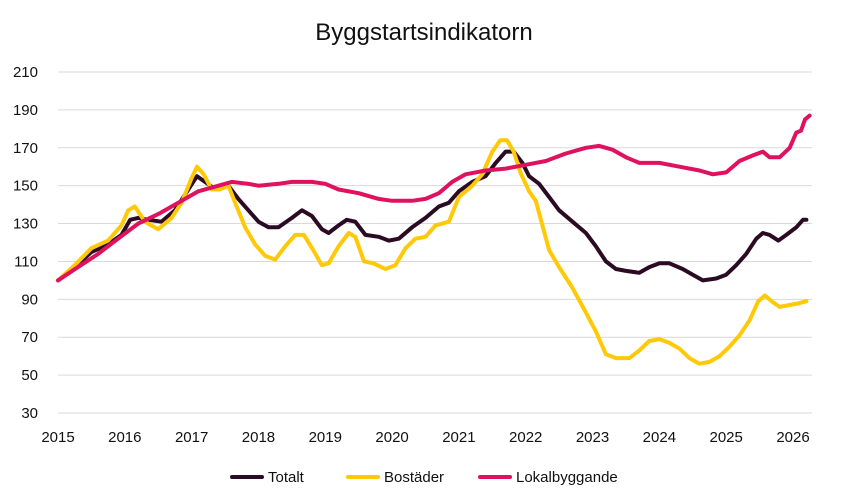 This screenshot has height=503, width=848. Describe the element at coordinates (414, 477) in the screenshot. I see `legend-label-bostäder: Bostäder` at that location.